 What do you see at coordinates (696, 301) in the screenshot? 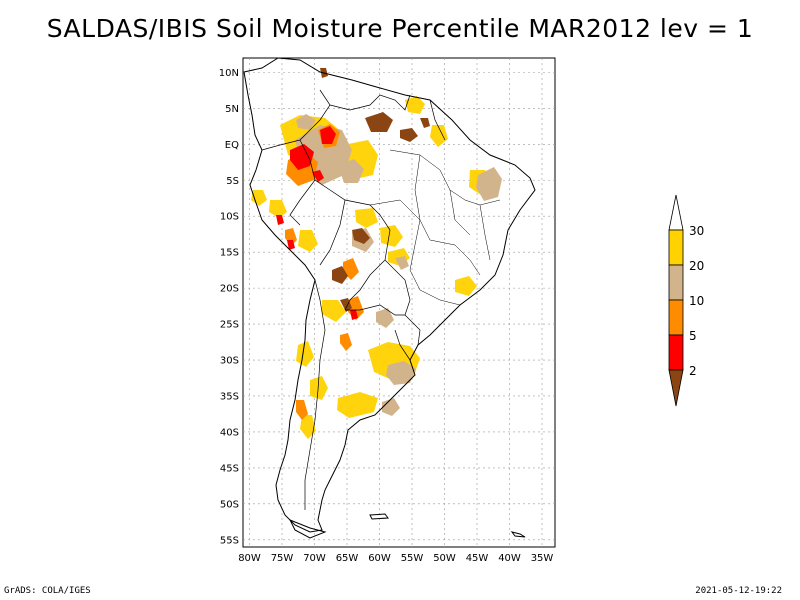
I see `legend-label-10: 10` at bounding box center [696, 301].